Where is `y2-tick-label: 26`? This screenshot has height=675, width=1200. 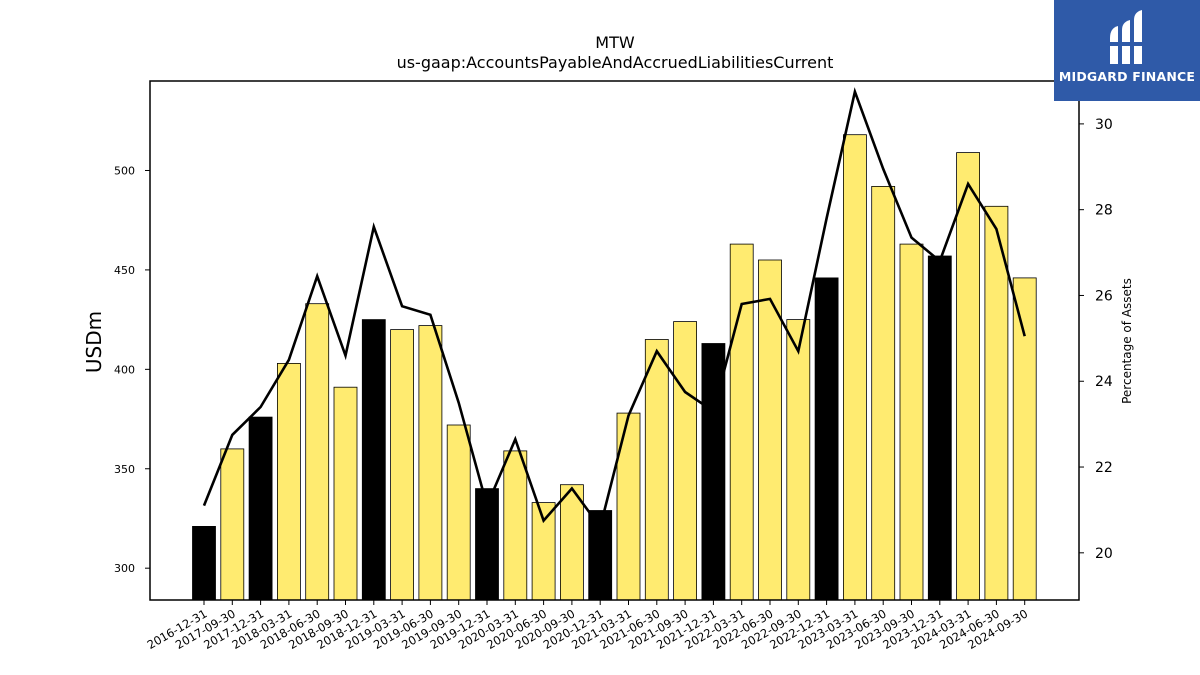
y2-tick-label: 26 is located at coordinates (1104, 296).